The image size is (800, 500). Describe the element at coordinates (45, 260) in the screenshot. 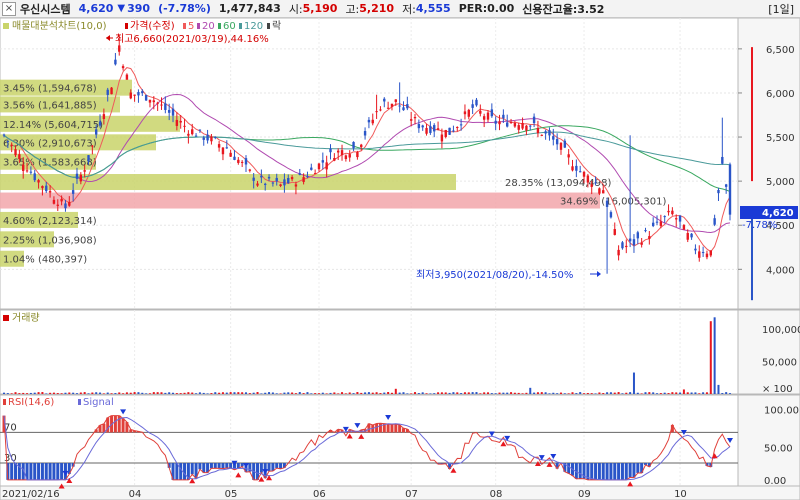

I see `volume-profile-label: 1.04% (480,397)` at that location.